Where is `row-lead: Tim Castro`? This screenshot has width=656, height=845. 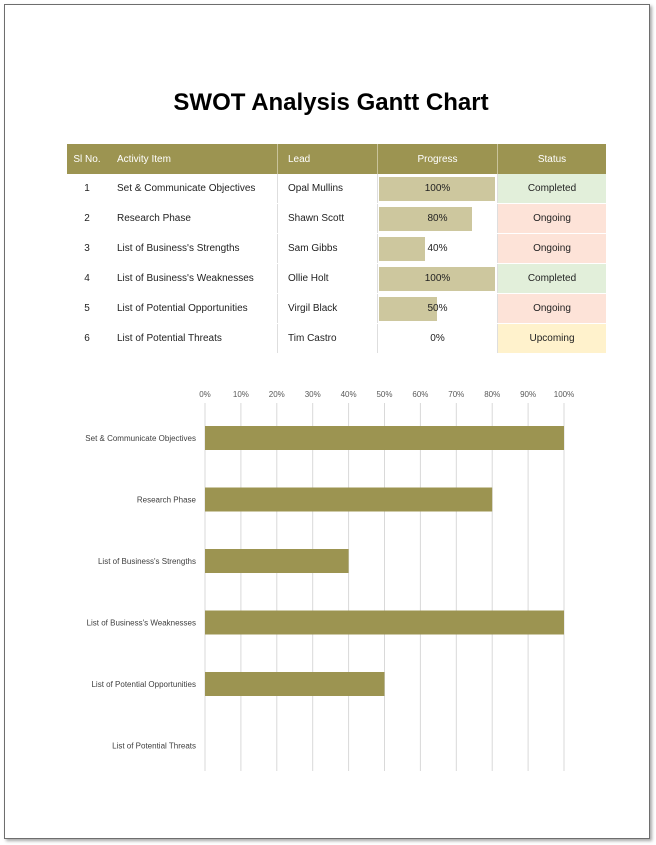
row-lead: Tim Castro is located at coordinates (327, 338).